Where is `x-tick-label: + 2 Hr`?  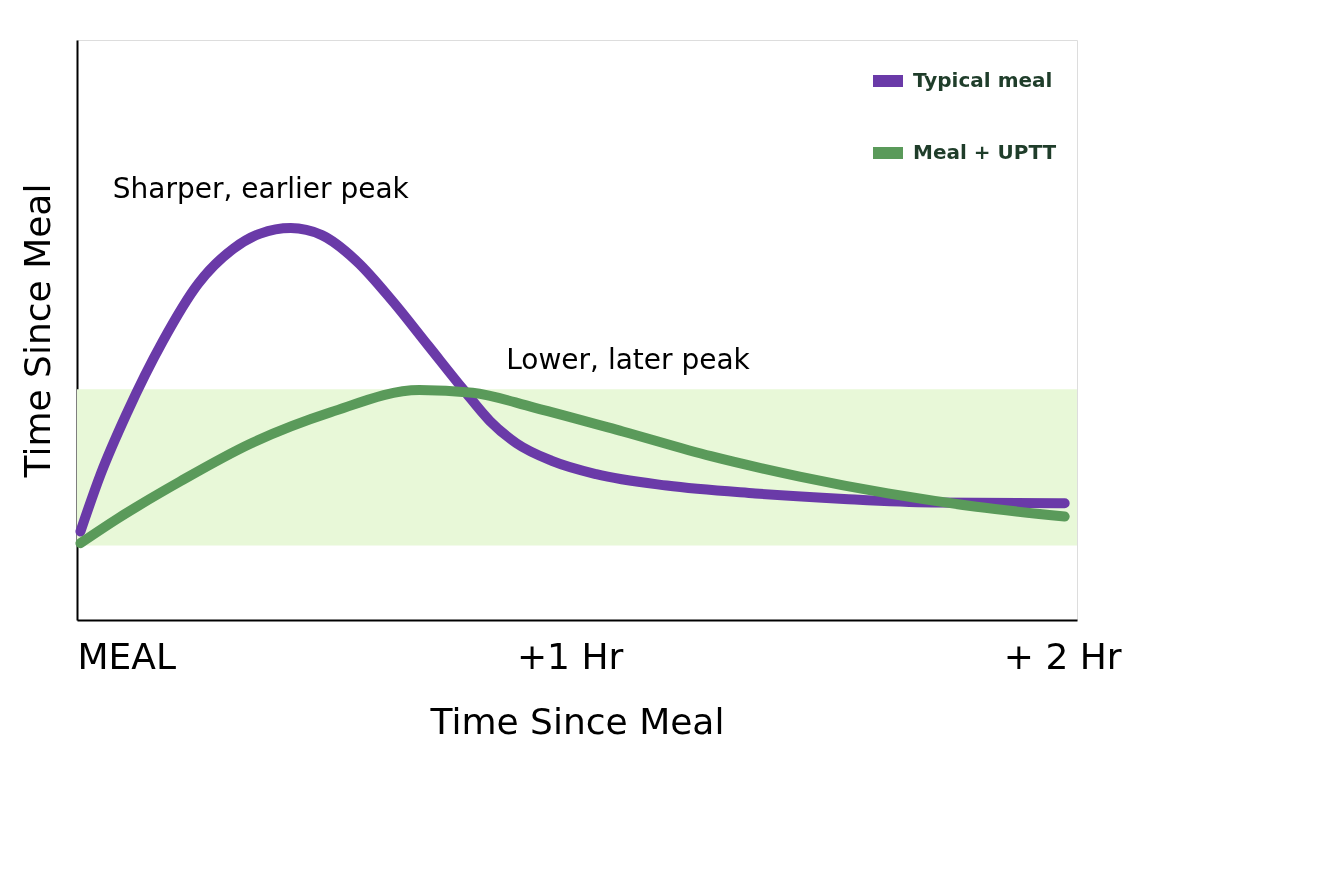 x-tick-label: + 2 Hr is located at coordinates (1062, 656).